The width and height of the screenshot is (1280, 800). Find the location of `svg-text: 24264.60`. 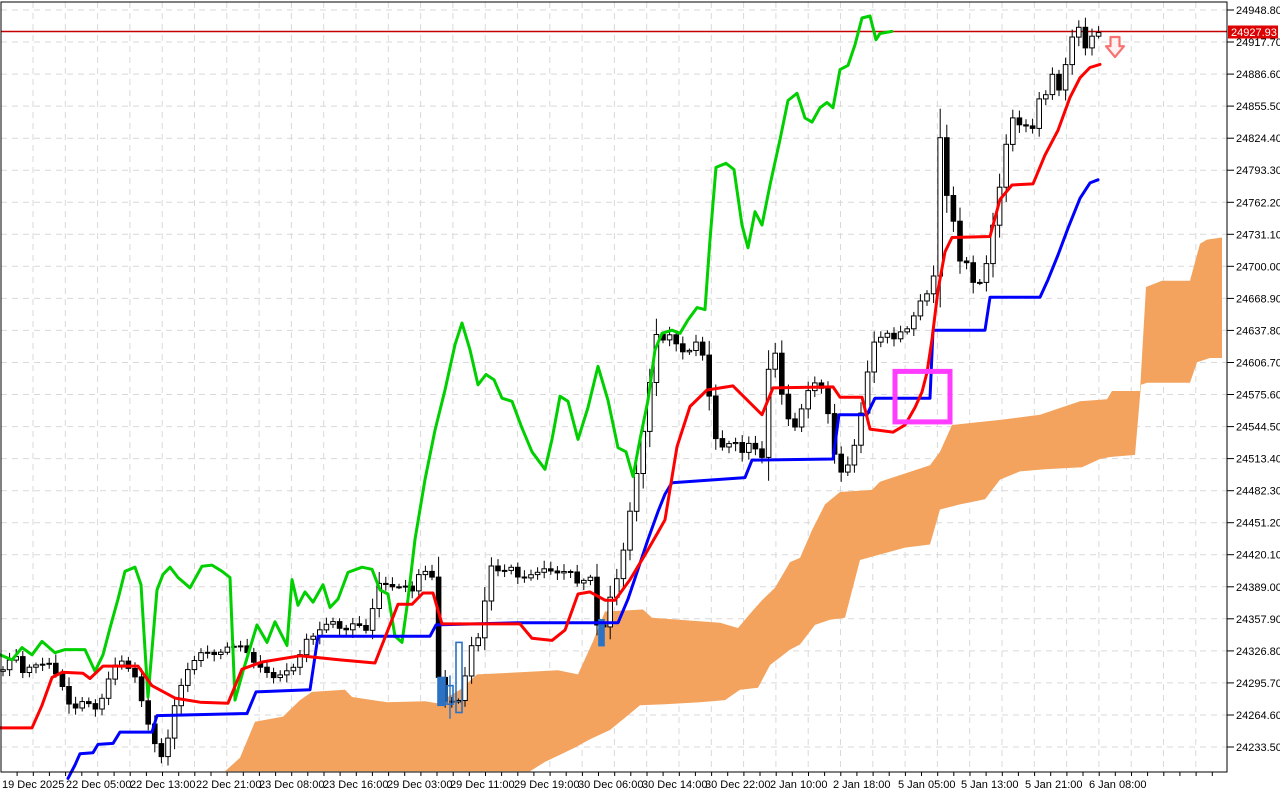

svg-text: 24264.60 is located at coordinates (1258, 716).